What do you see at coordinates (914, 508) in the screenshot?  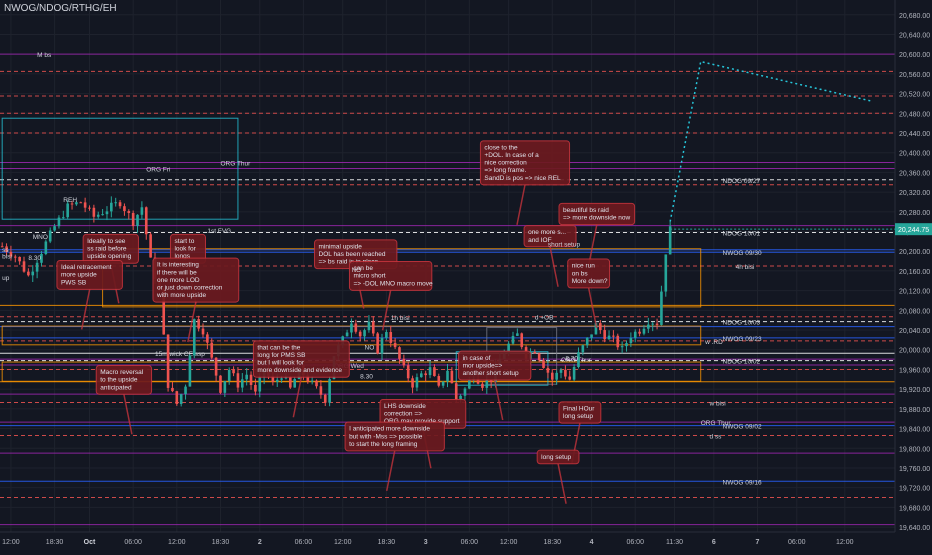 I see `y-tick-label: 19,680.00` at bounding box center [914, 508].